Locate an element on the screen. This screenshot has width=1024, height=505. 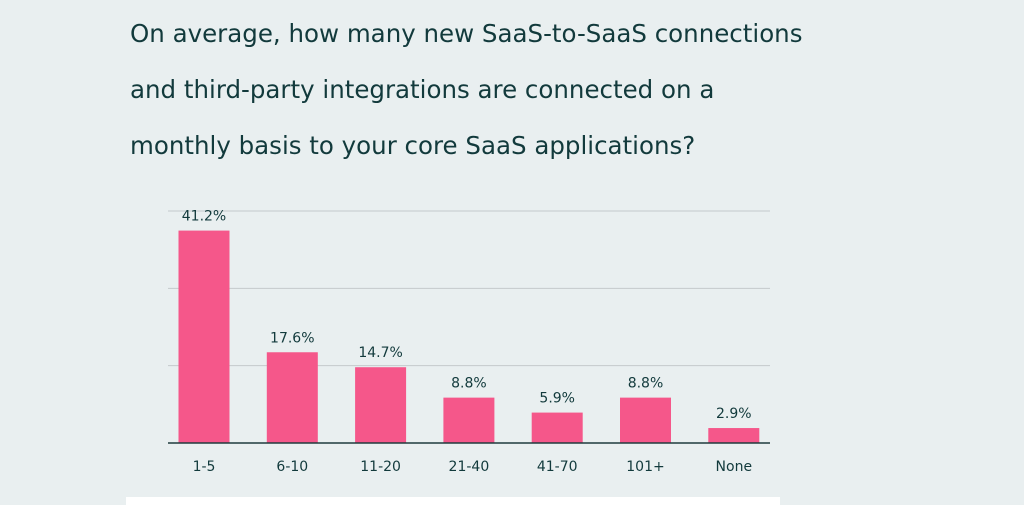
category-label-101+: 101+ is located at coordinates (645, 467).